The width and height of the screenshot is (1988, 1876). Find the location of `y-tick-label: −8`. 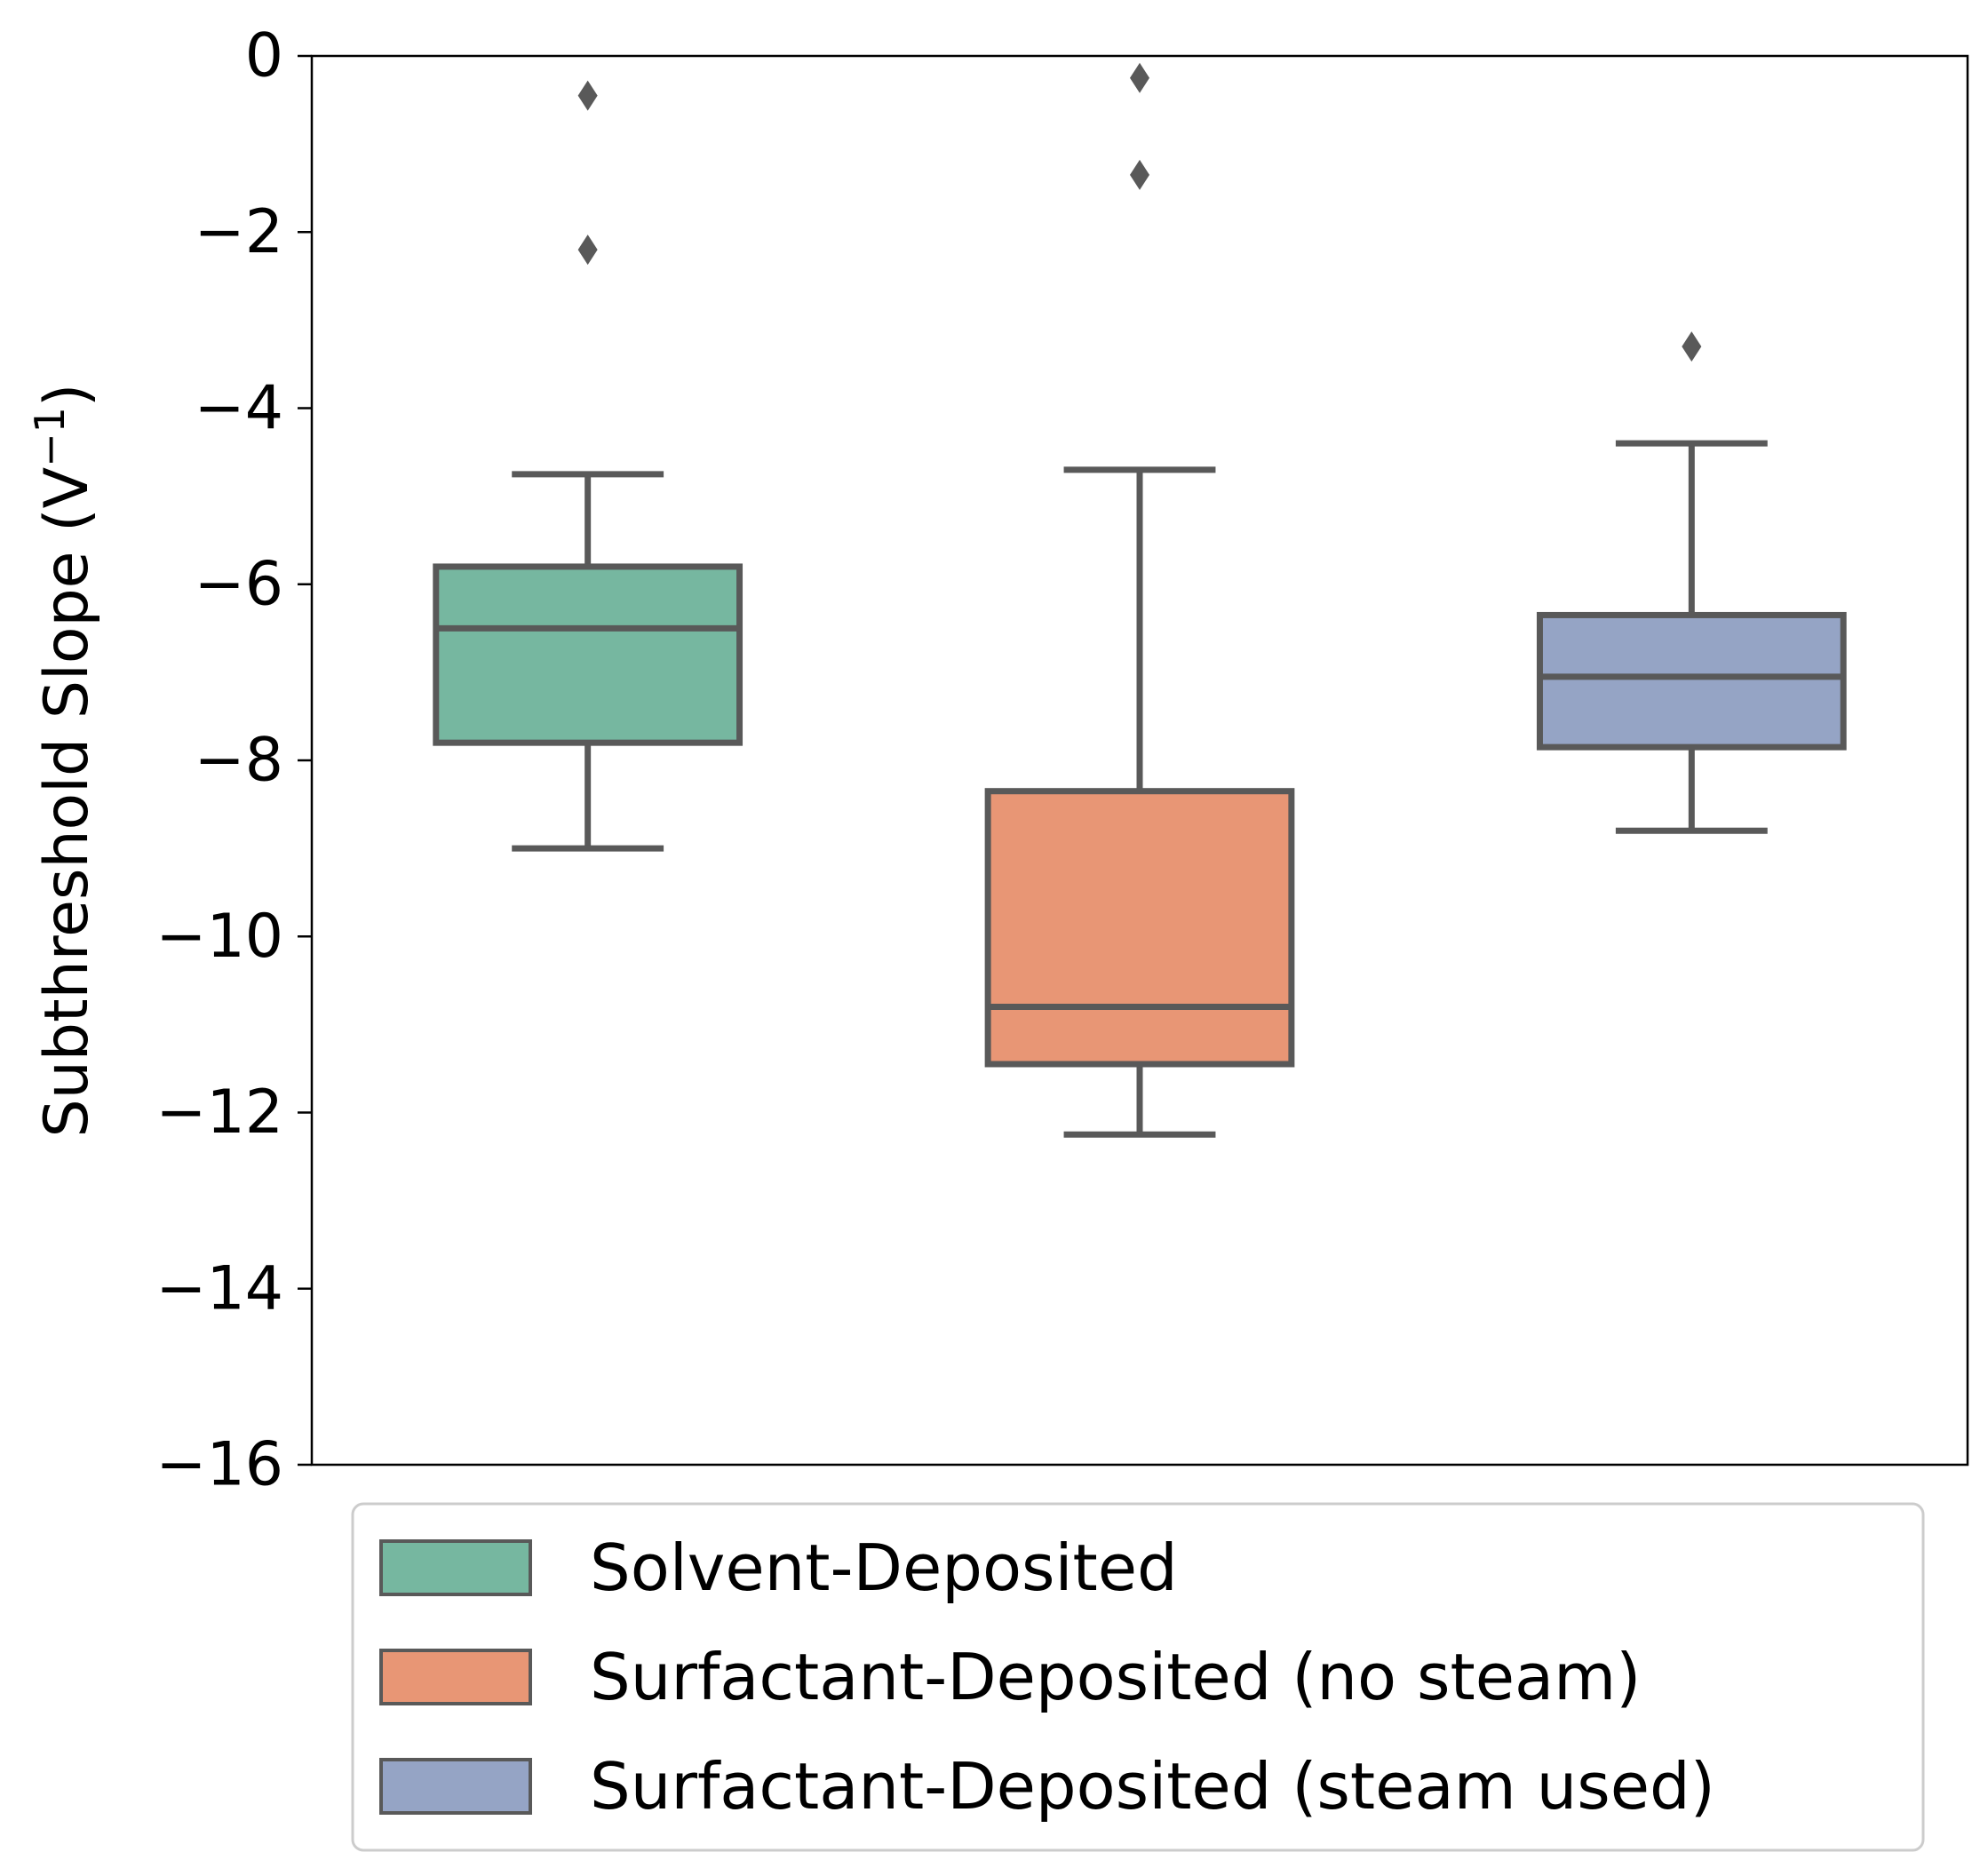

y-tick-label: −8 is located at coordinates (239, 761).